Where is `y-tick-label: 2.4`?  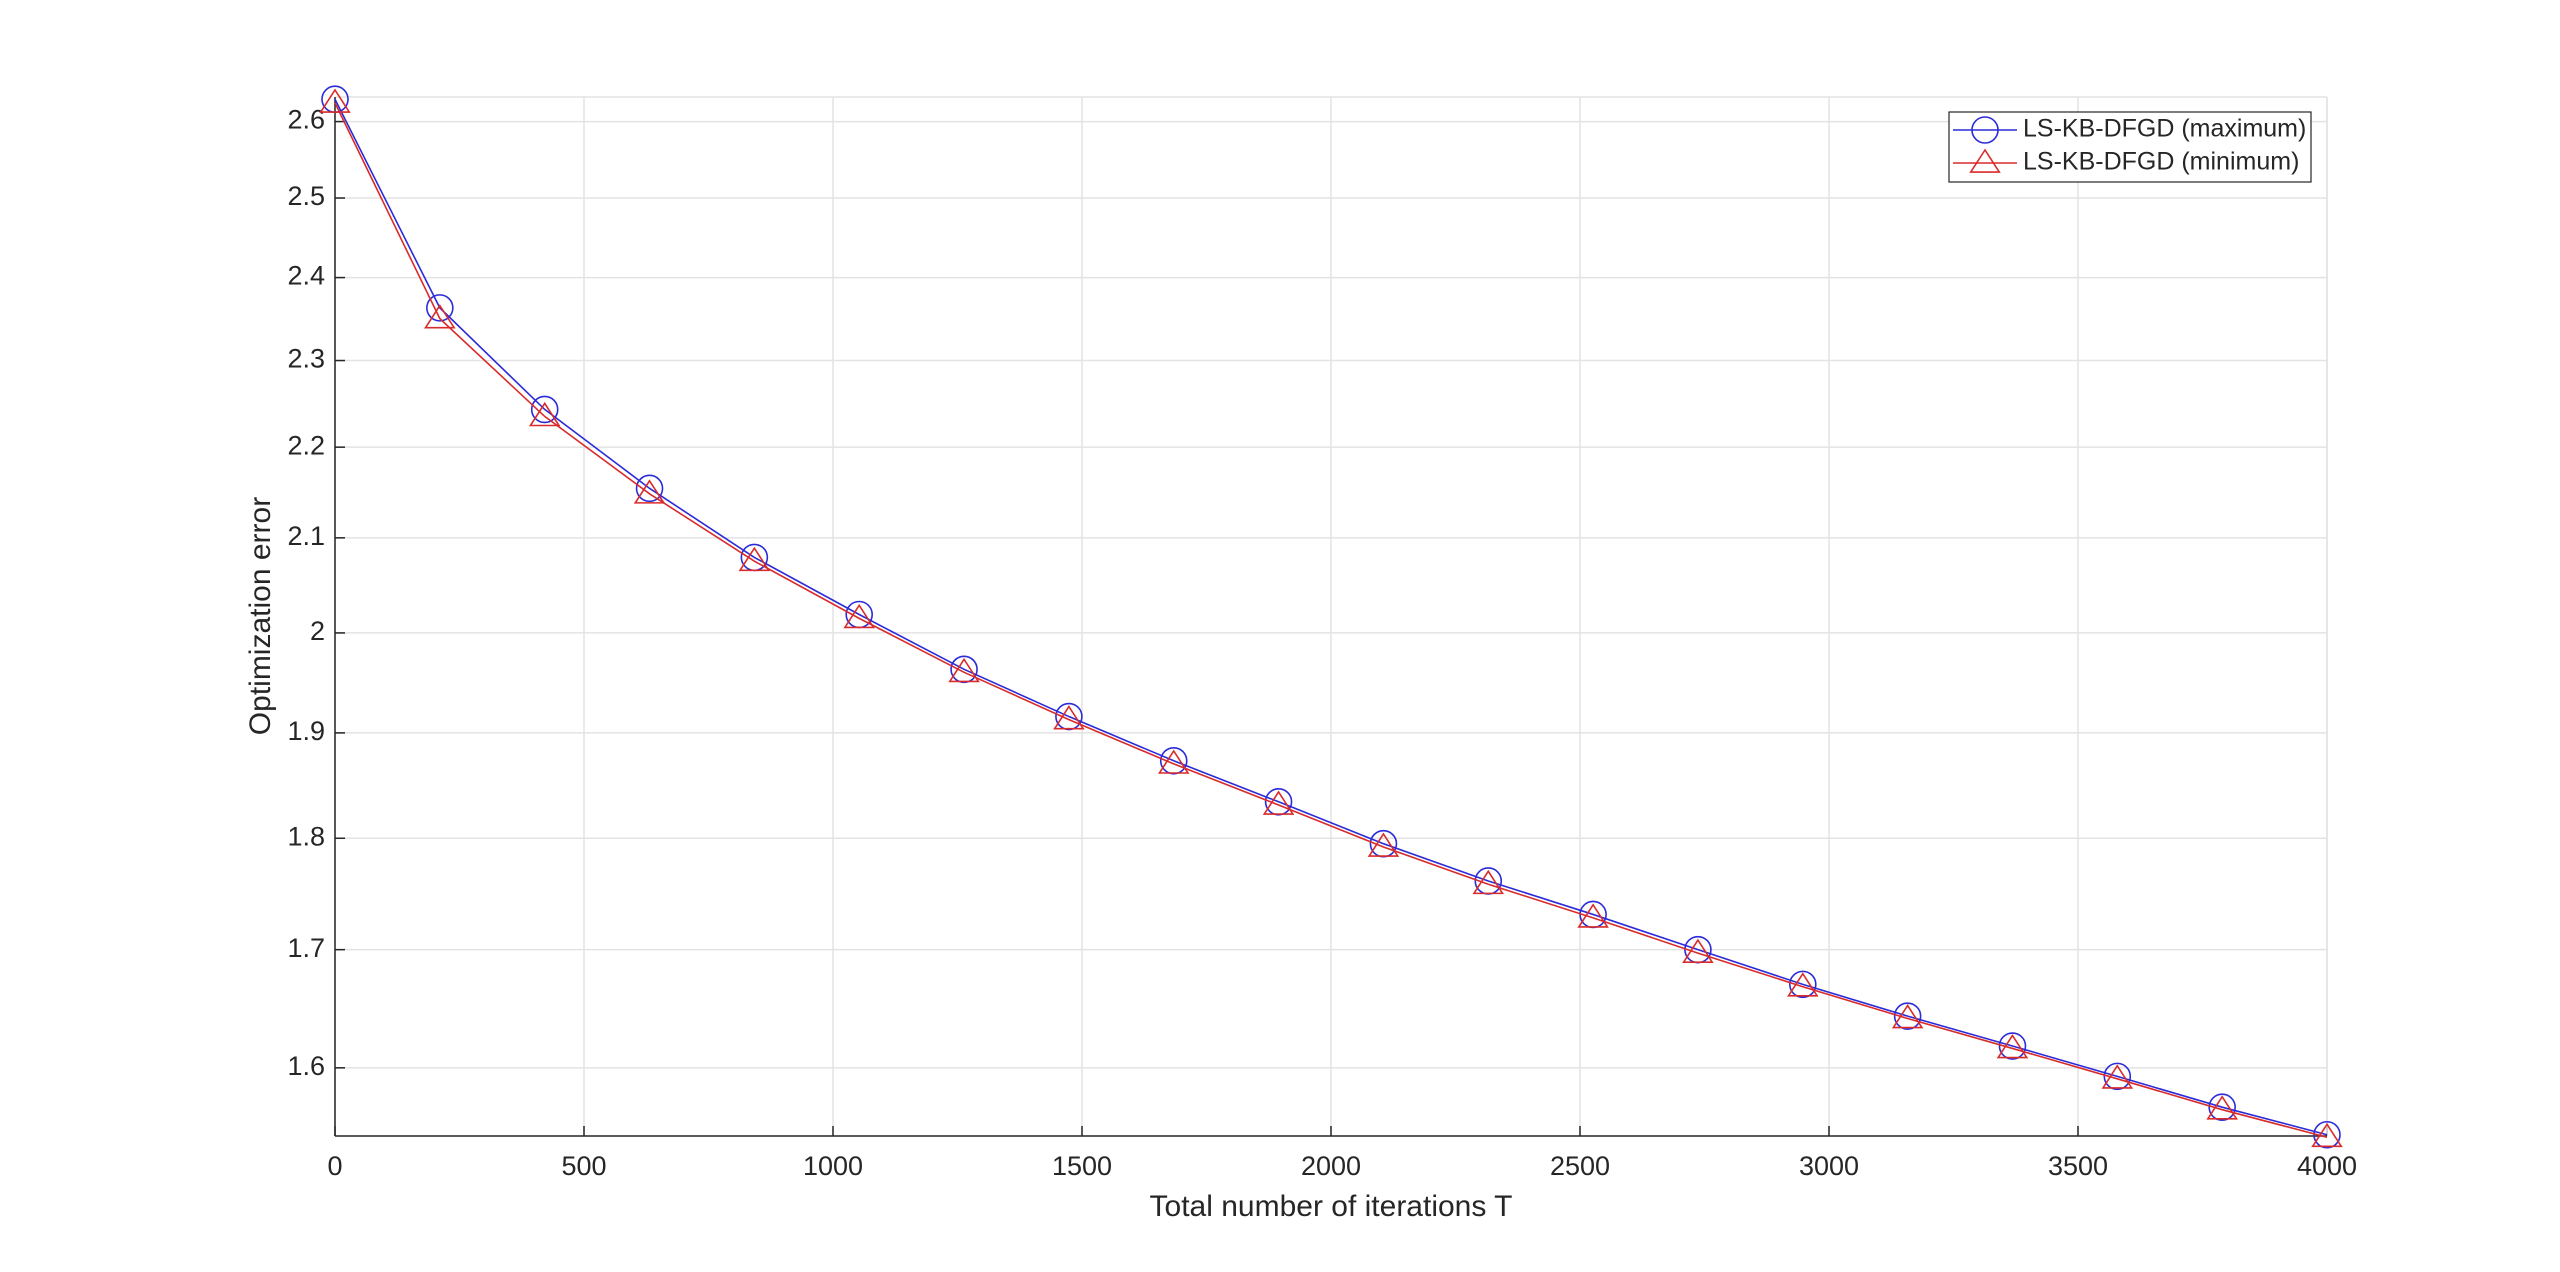
y-tick-label: 2.4 is located at coordinates (306, 276).